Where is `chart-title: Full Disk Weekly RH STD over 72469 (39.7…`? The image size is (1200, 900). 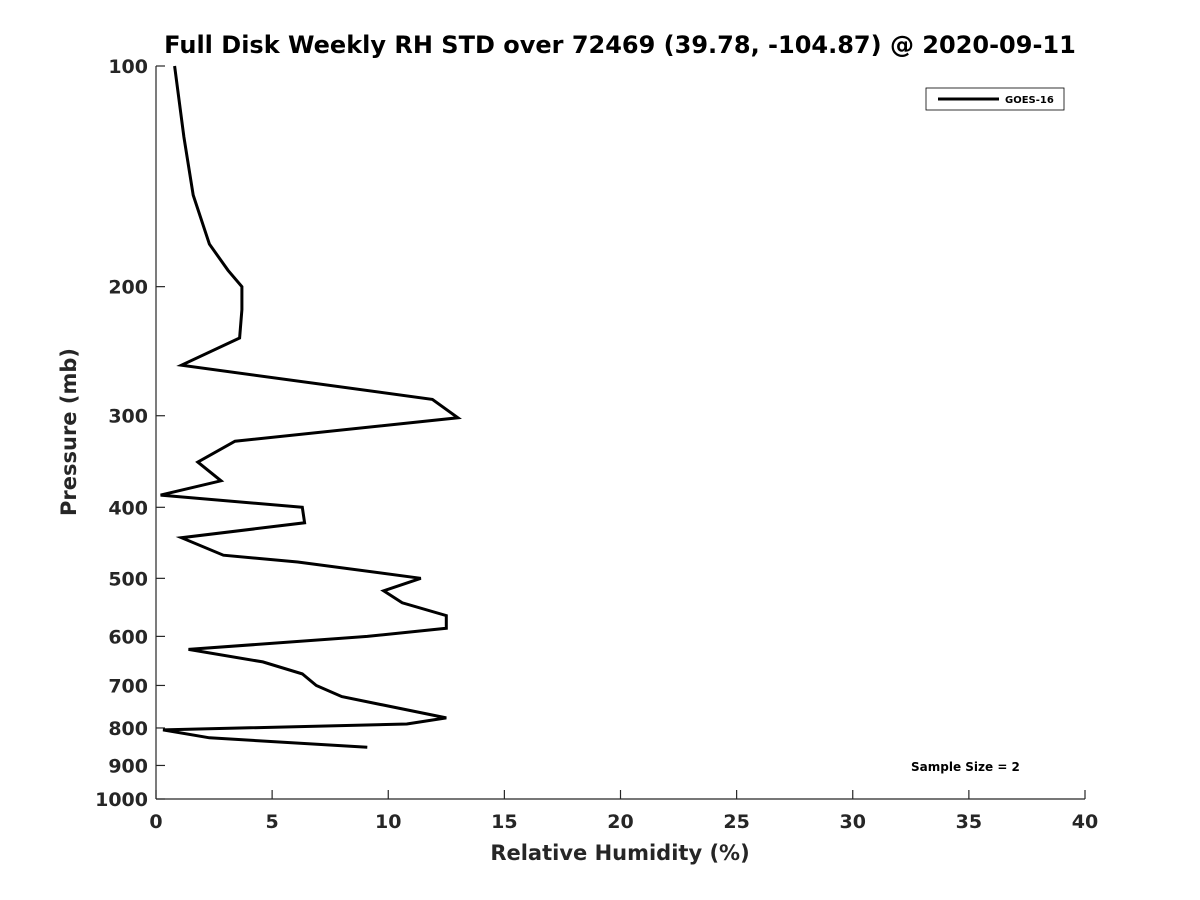
chart-title: Full Disk Weekly RH STD over 72469 (39.7… is located at coordinates (620, 45).